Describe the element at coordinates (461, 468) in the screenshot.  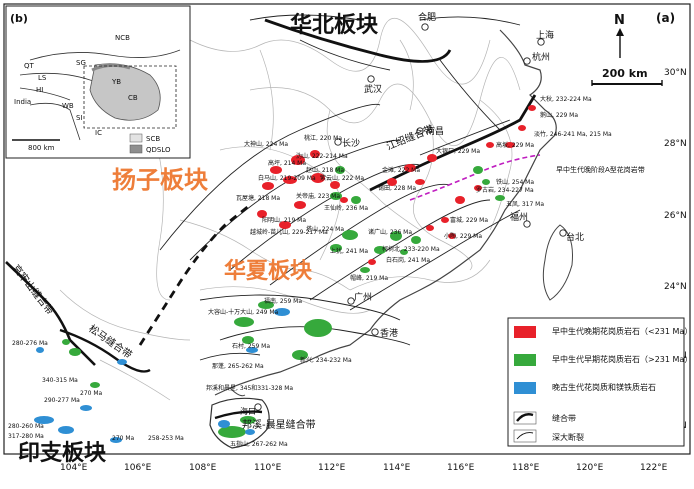
I see `svg-text: 116°E` at that location.